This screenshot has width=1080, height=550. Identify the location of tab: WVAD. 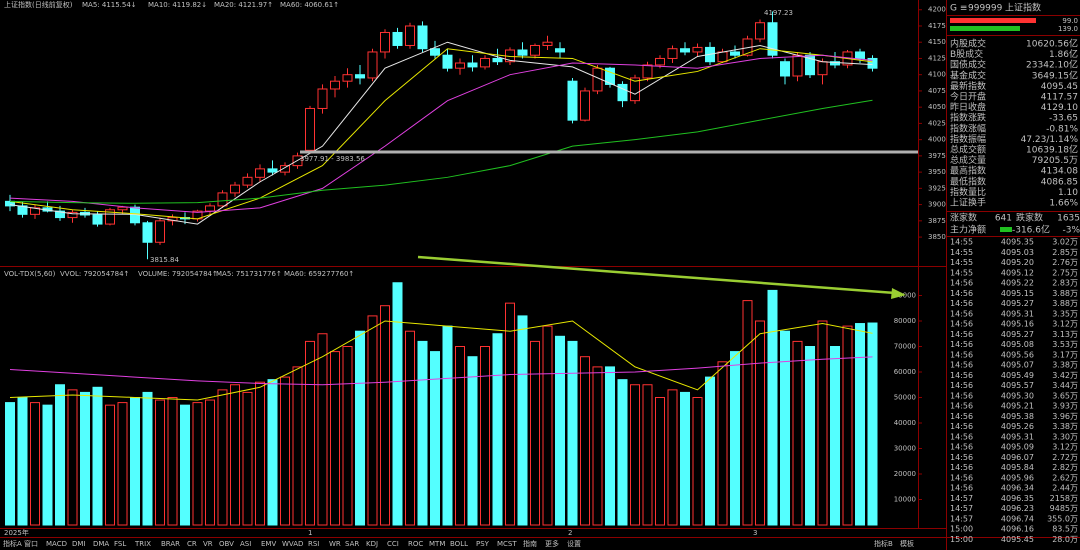
(292, 544).